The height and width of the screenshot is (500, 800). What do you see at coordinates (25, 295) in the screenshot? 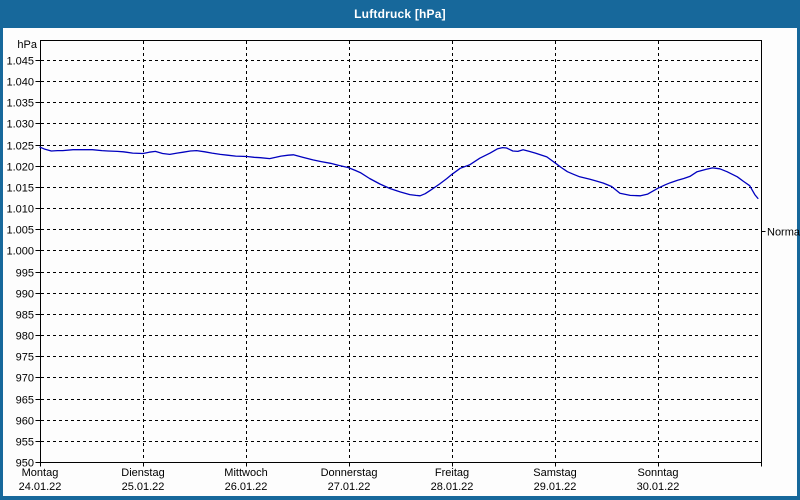
I see `svg-text: 990` at bounding box center [25, 295].